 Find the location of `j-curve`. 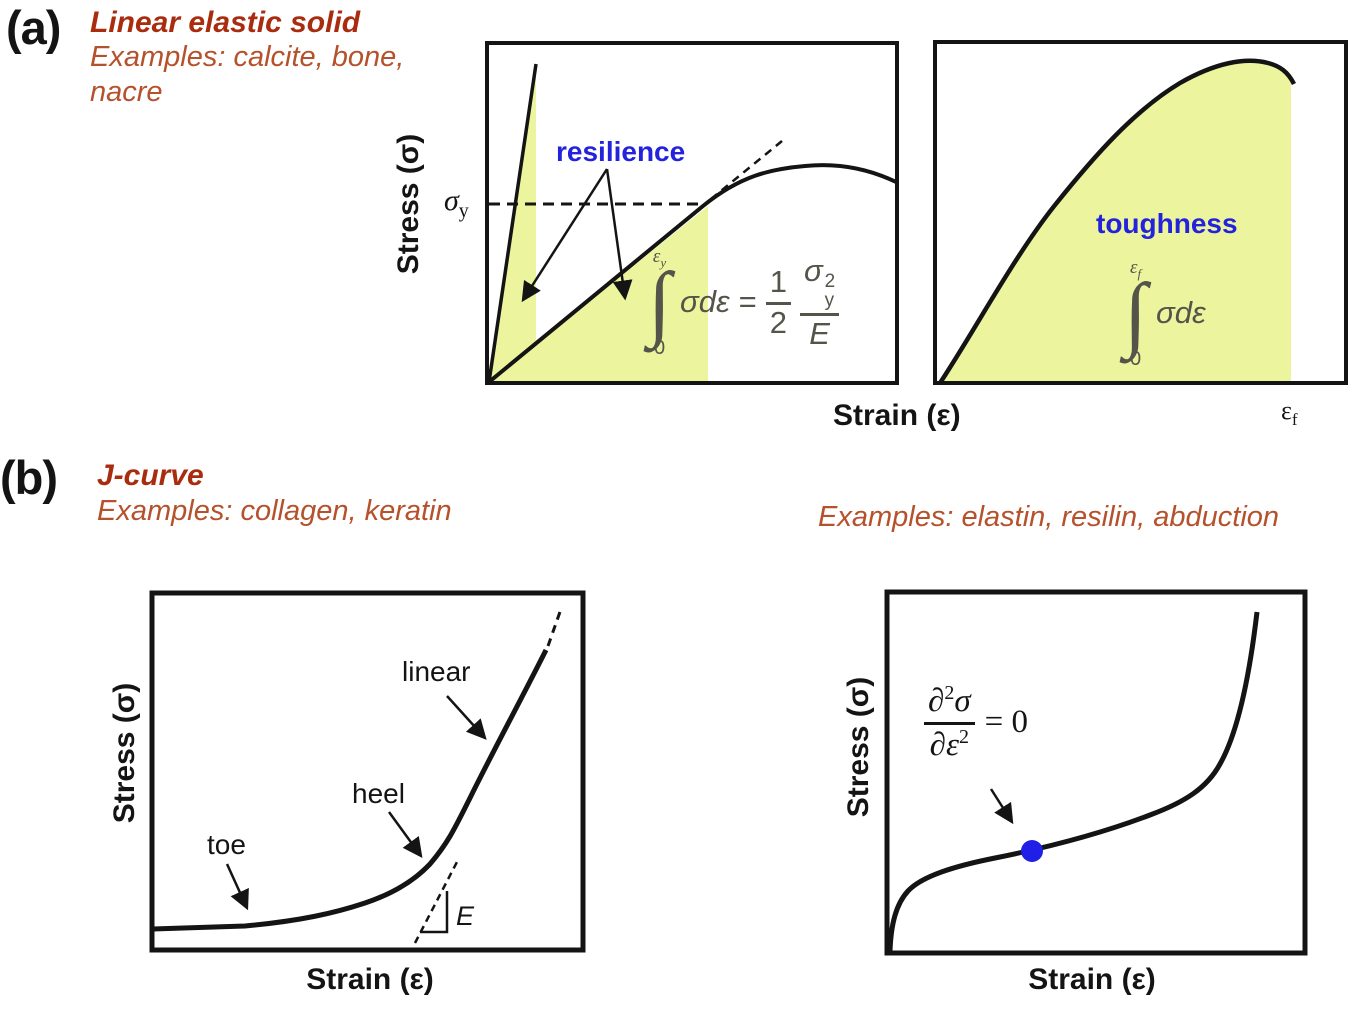

j-curve is located at coordinates (350, 790).